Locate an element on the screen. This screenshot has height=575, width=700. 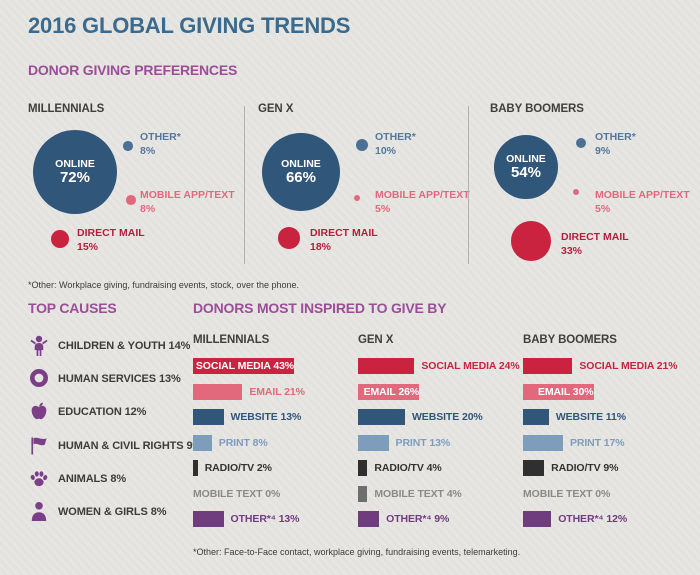
bar-label: SOCIAL MEDIA 24% is located at coordinates (470, 366).